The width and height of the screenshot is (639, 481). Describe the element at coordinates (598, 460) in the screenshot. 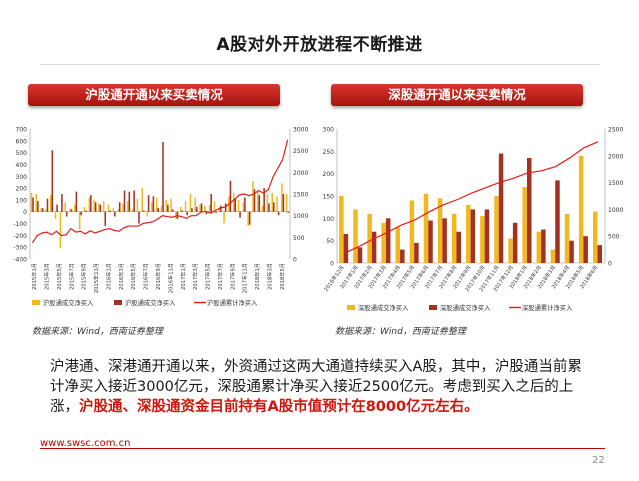

I see `page-number: 22` at that location.